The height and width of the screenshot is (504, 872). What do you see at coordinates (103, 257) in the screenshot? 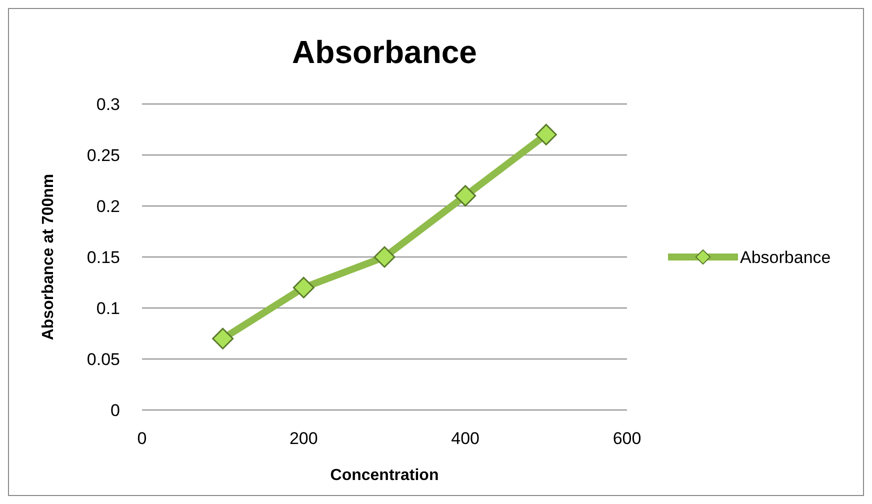
I see `y-tick-label: 0.15` at bounding box center [103, 257].